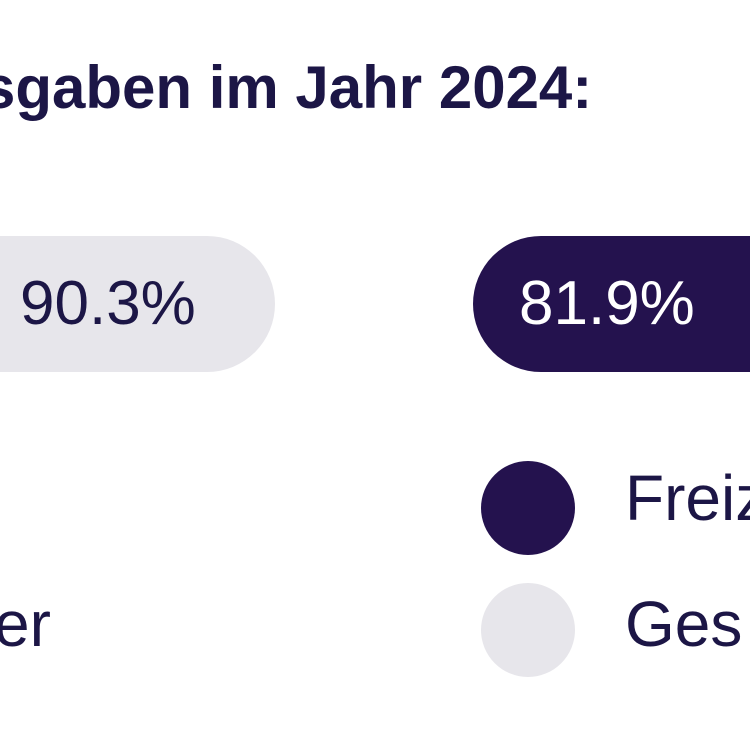 This screenshot has height=750, width=750. Describe the element at coordinates (528, 630) in the screenshot. I see `legend-dot-ges` at that location.